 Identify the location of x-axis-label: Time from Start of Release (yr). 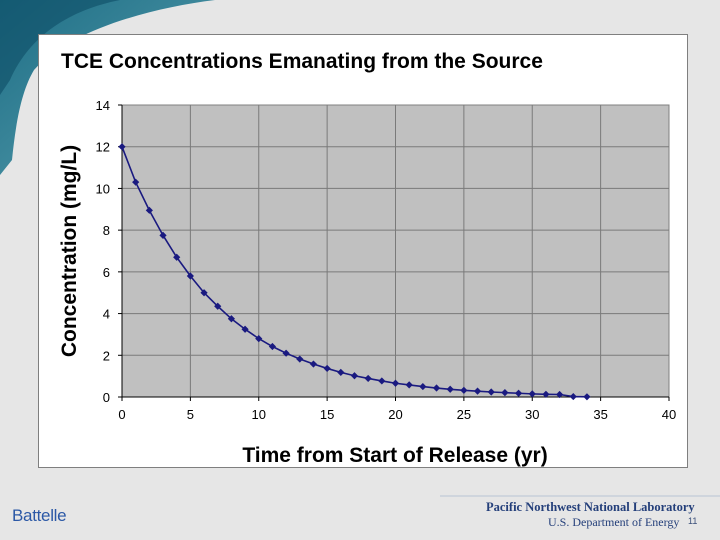
(394, 455).